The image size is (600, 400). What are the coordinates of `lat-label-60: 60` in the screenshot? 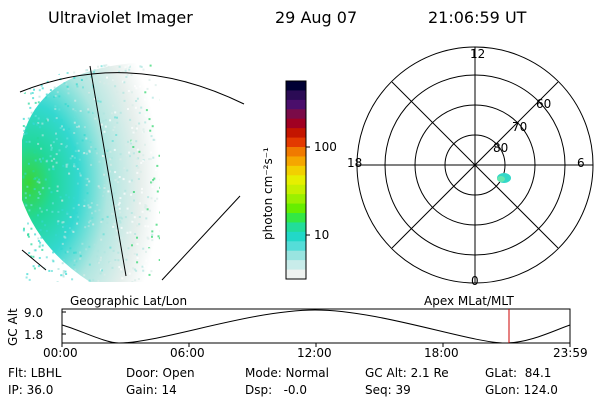 It's located at (544, 104).